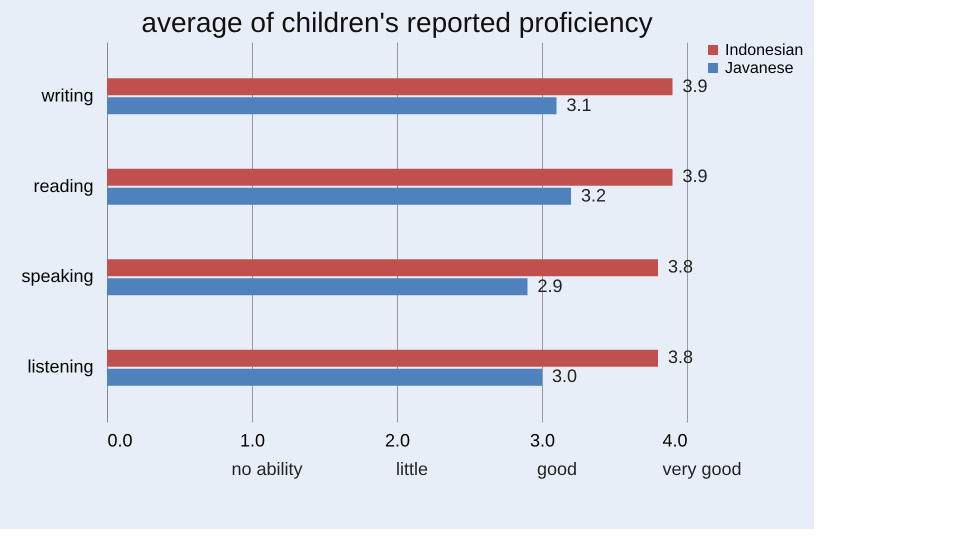  What do you see at coordinates (579, 104) in the screenshot?
I see `data-label: 3.1` at bounding box center [579, 104].